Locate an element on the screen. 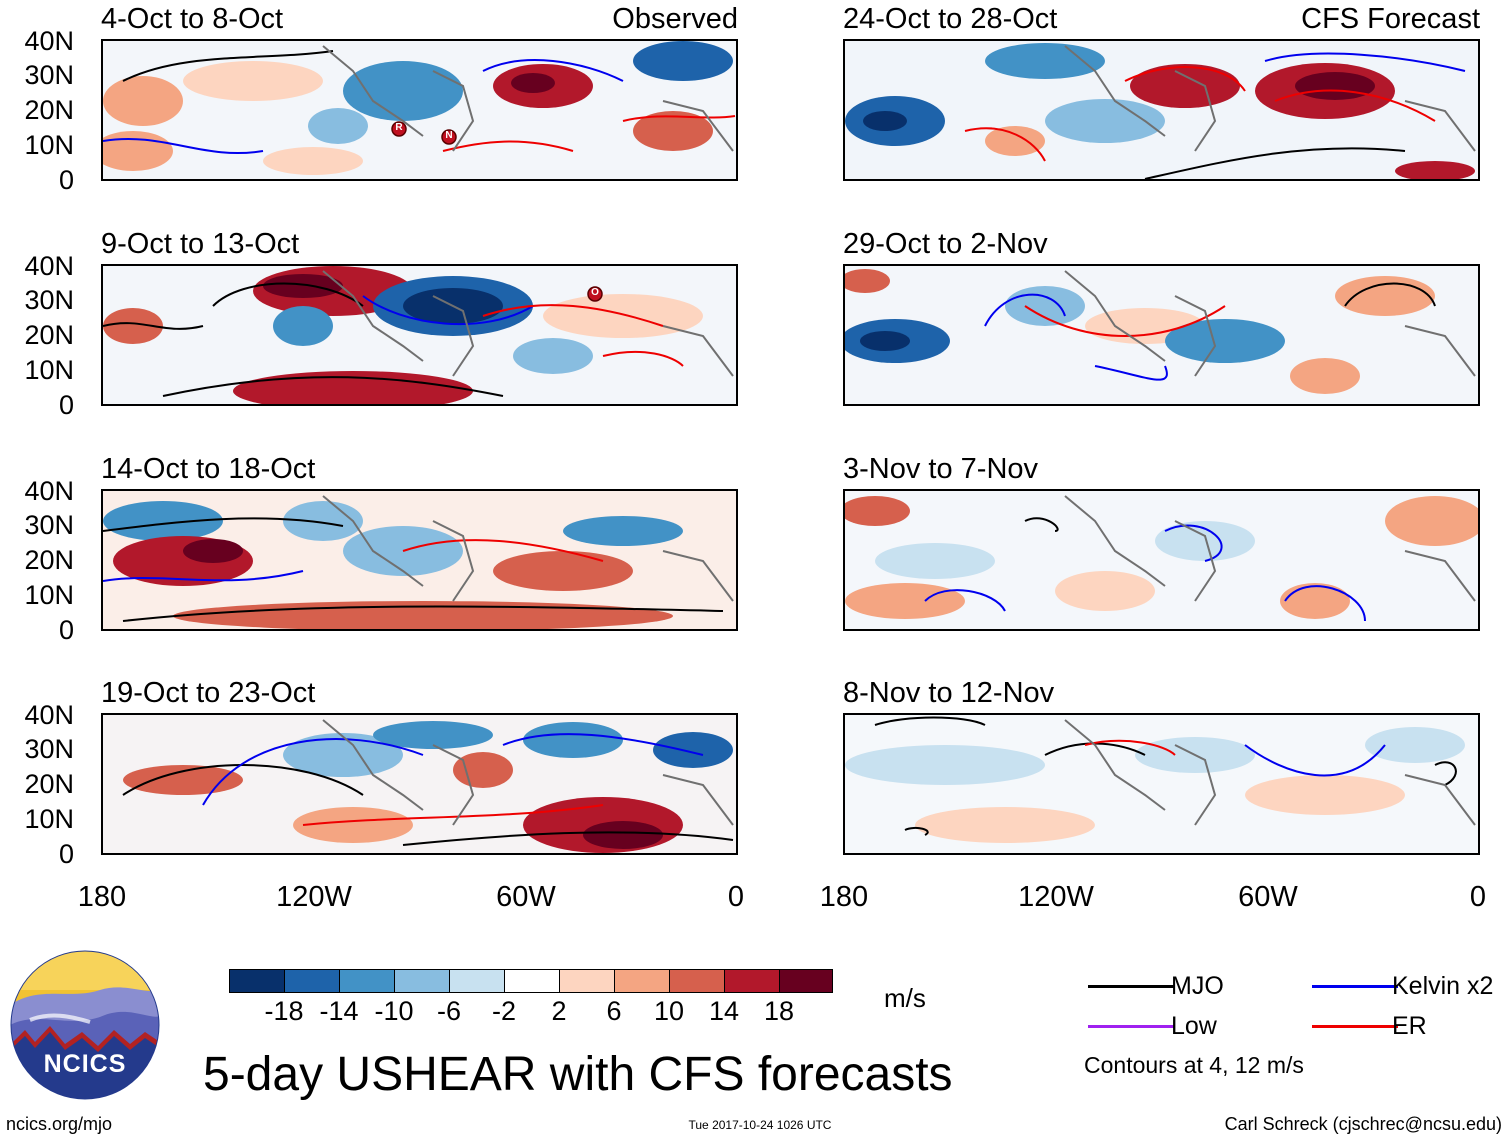 The width and height of the screenshot is (1510, 1141). colorbar-unit: m/s is located at coordinates (905, 998).